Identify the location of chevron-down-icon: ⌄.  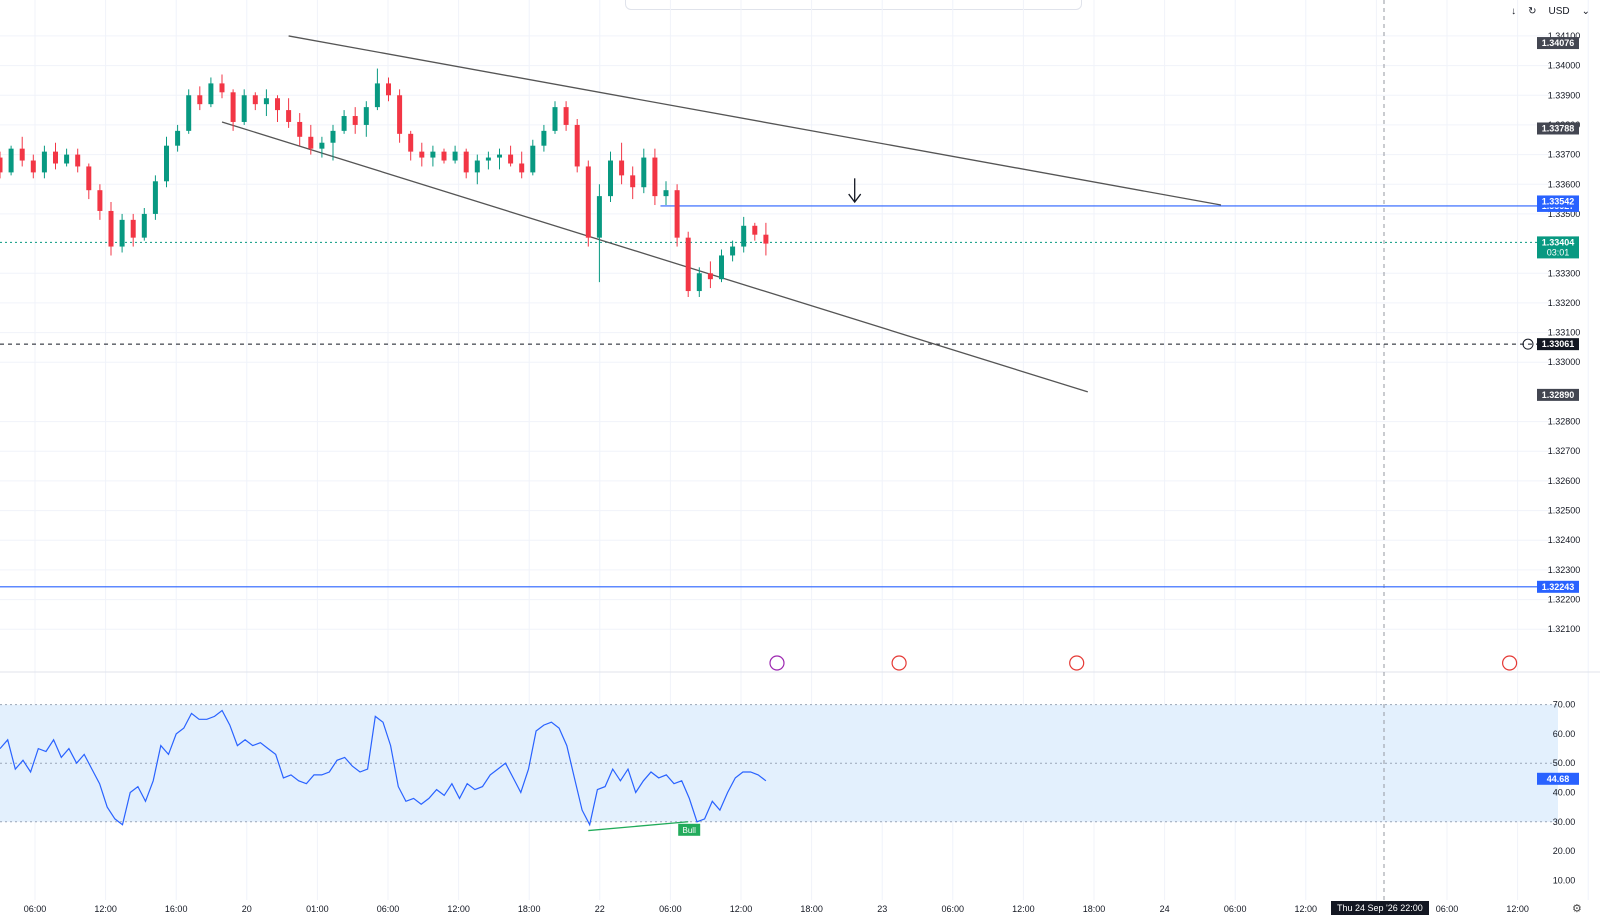
(1585, 11).